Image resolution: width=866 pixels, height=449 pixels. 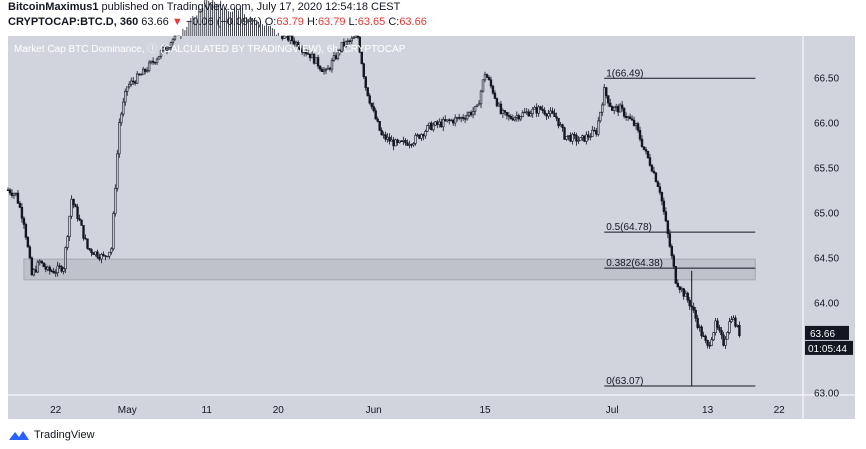 I want to click on x-ticks: 22 May 11 20 Jun 15 Jul 13 22, so click(x=417, y=410).